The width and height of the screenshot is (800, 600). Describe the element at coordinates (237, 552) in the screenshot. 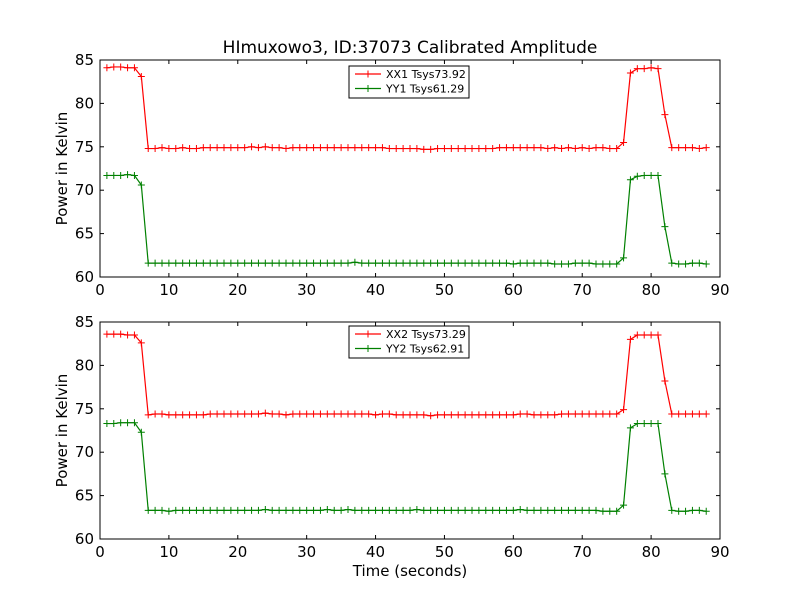

I see `x-tick-label: 20` at that location.